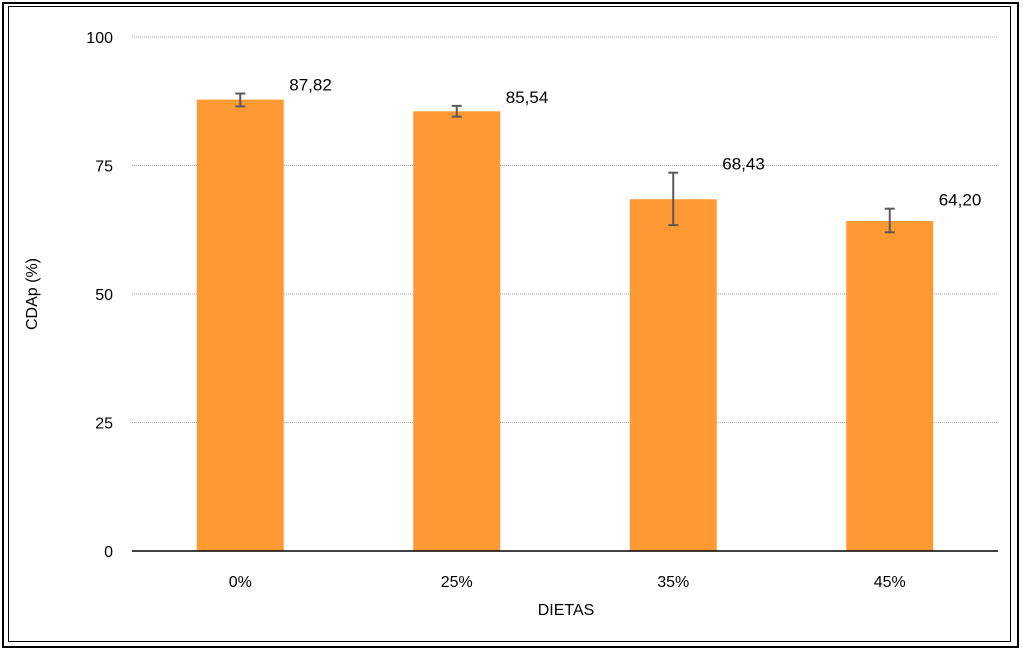 This screenshot has width=1023, height=651. Describe the element at coordinates (240, 582) in the screenshot. I see `x-tick-label: 0%` at that location.